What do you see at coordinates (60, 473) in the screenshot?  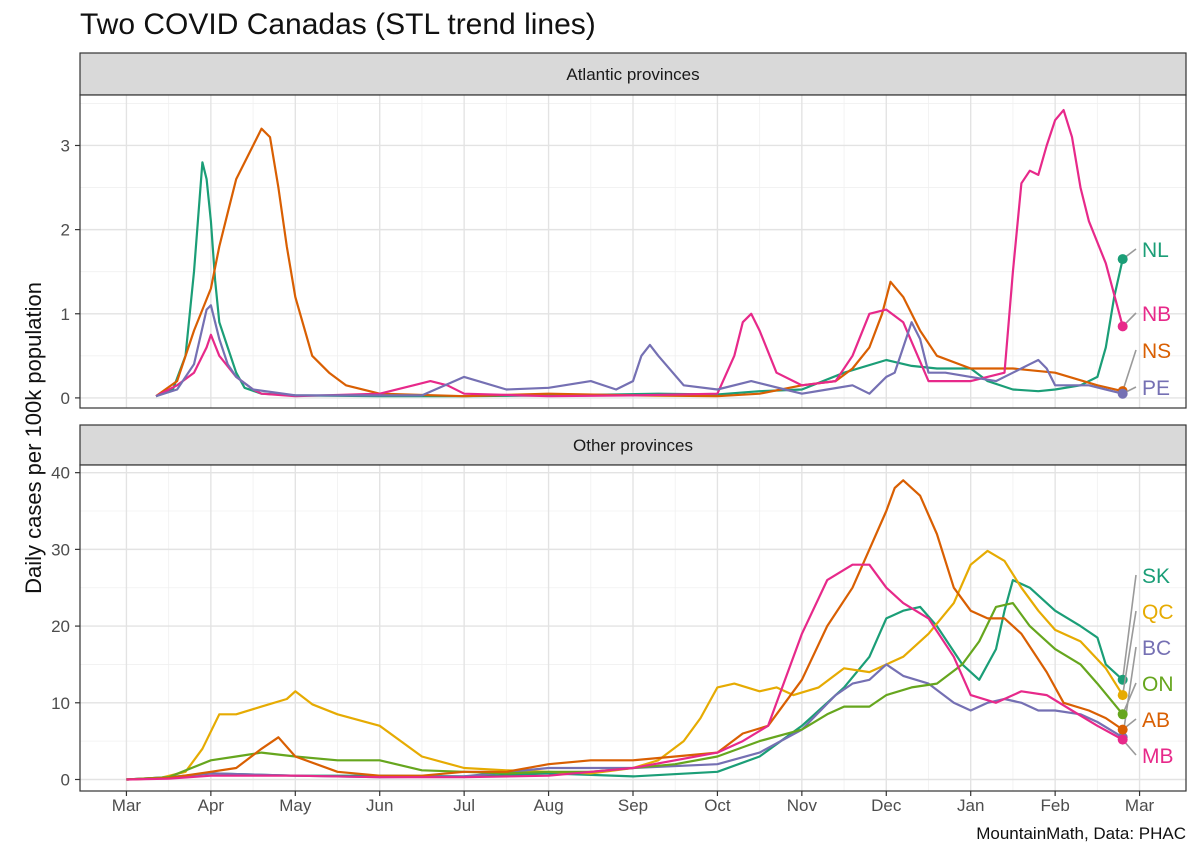 I see `y-tick-label: 40` at bounding box center [60, 473].